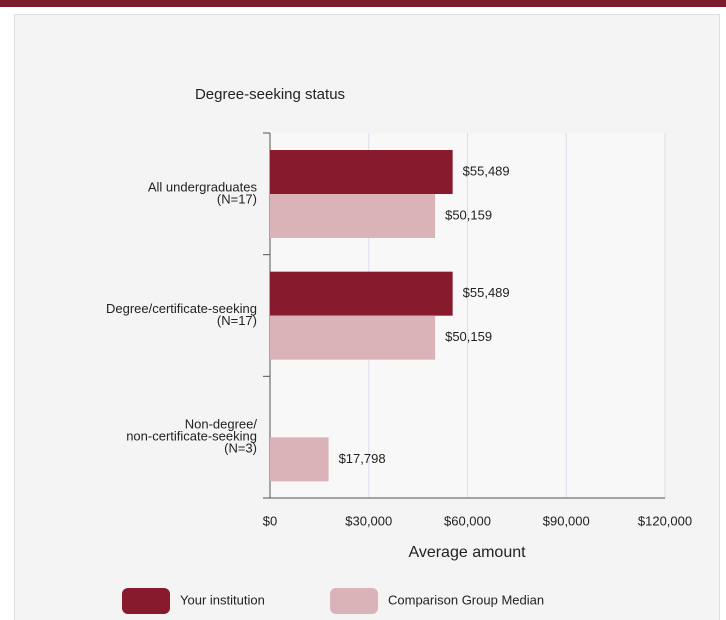  I want to click on chart-title: Degree-seeking status, so click(270, 94).